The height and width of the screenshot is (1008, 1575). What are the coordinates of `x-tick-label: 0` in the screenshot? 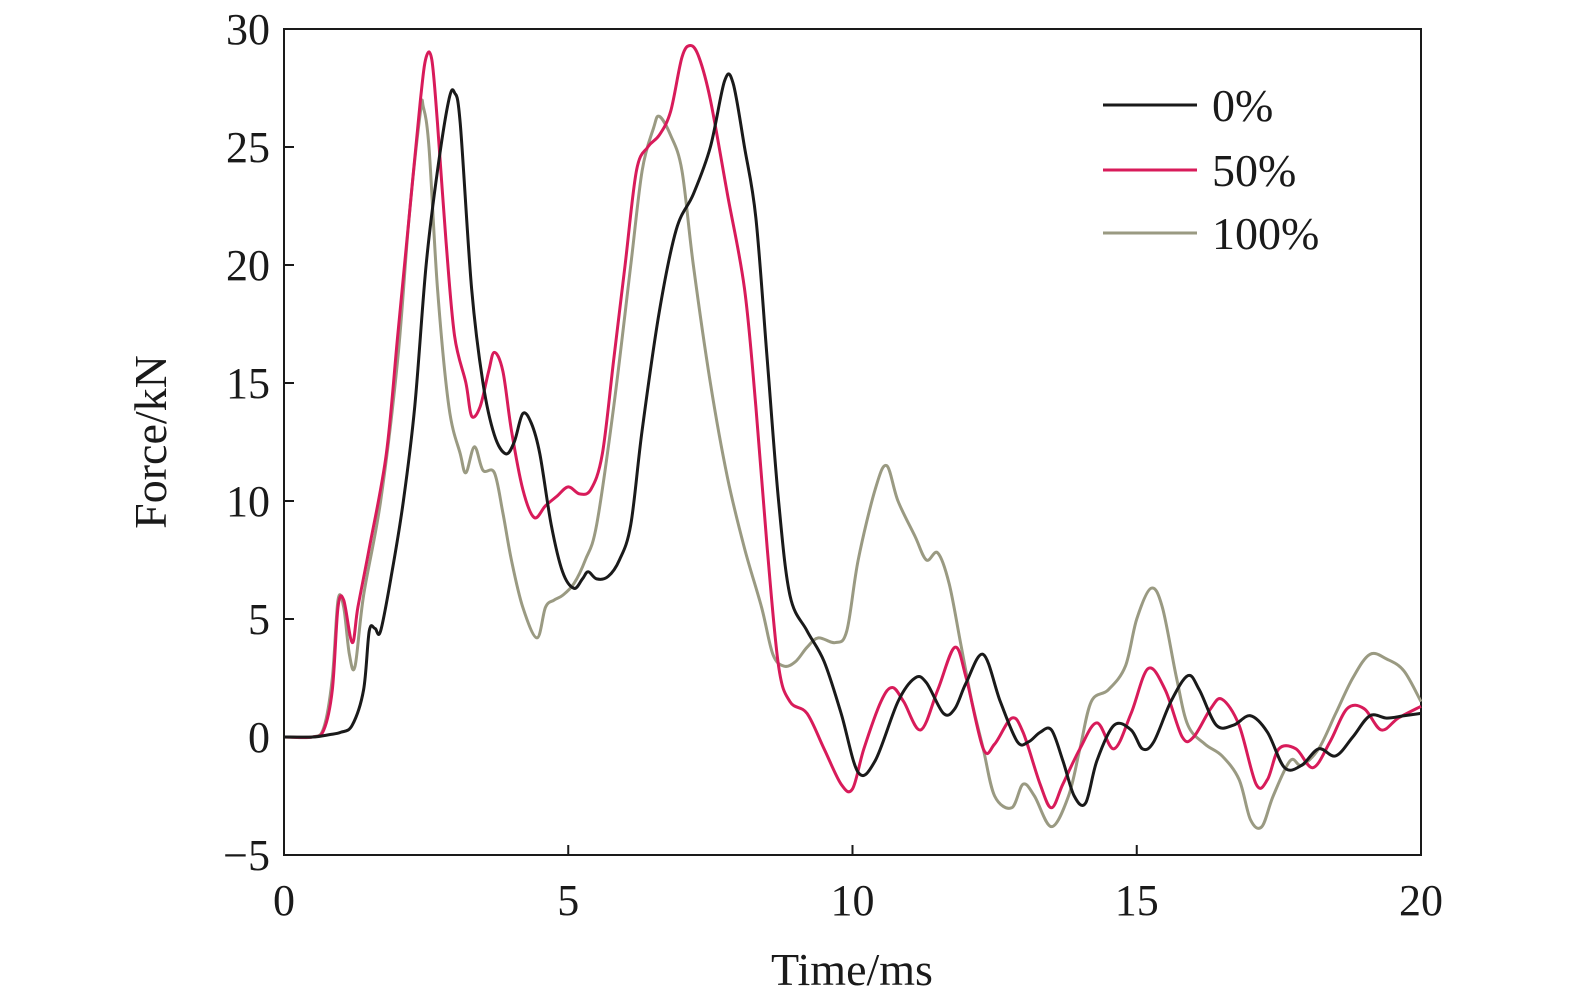 It's located at (284, 900).